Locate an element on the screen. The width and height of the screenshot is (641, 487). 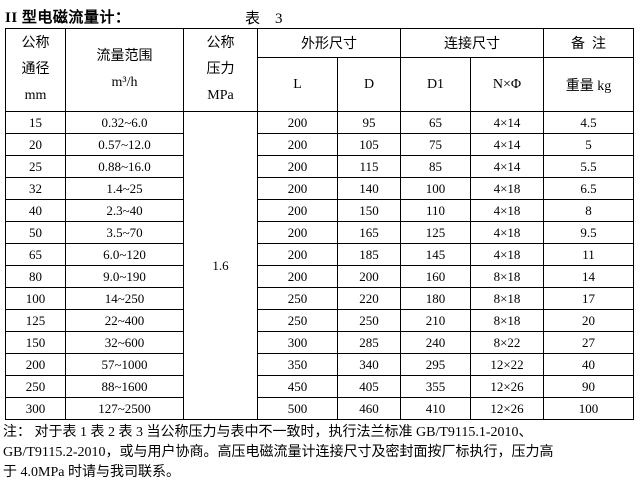
cell-weight: 5 is located at coordinates (588, 144).